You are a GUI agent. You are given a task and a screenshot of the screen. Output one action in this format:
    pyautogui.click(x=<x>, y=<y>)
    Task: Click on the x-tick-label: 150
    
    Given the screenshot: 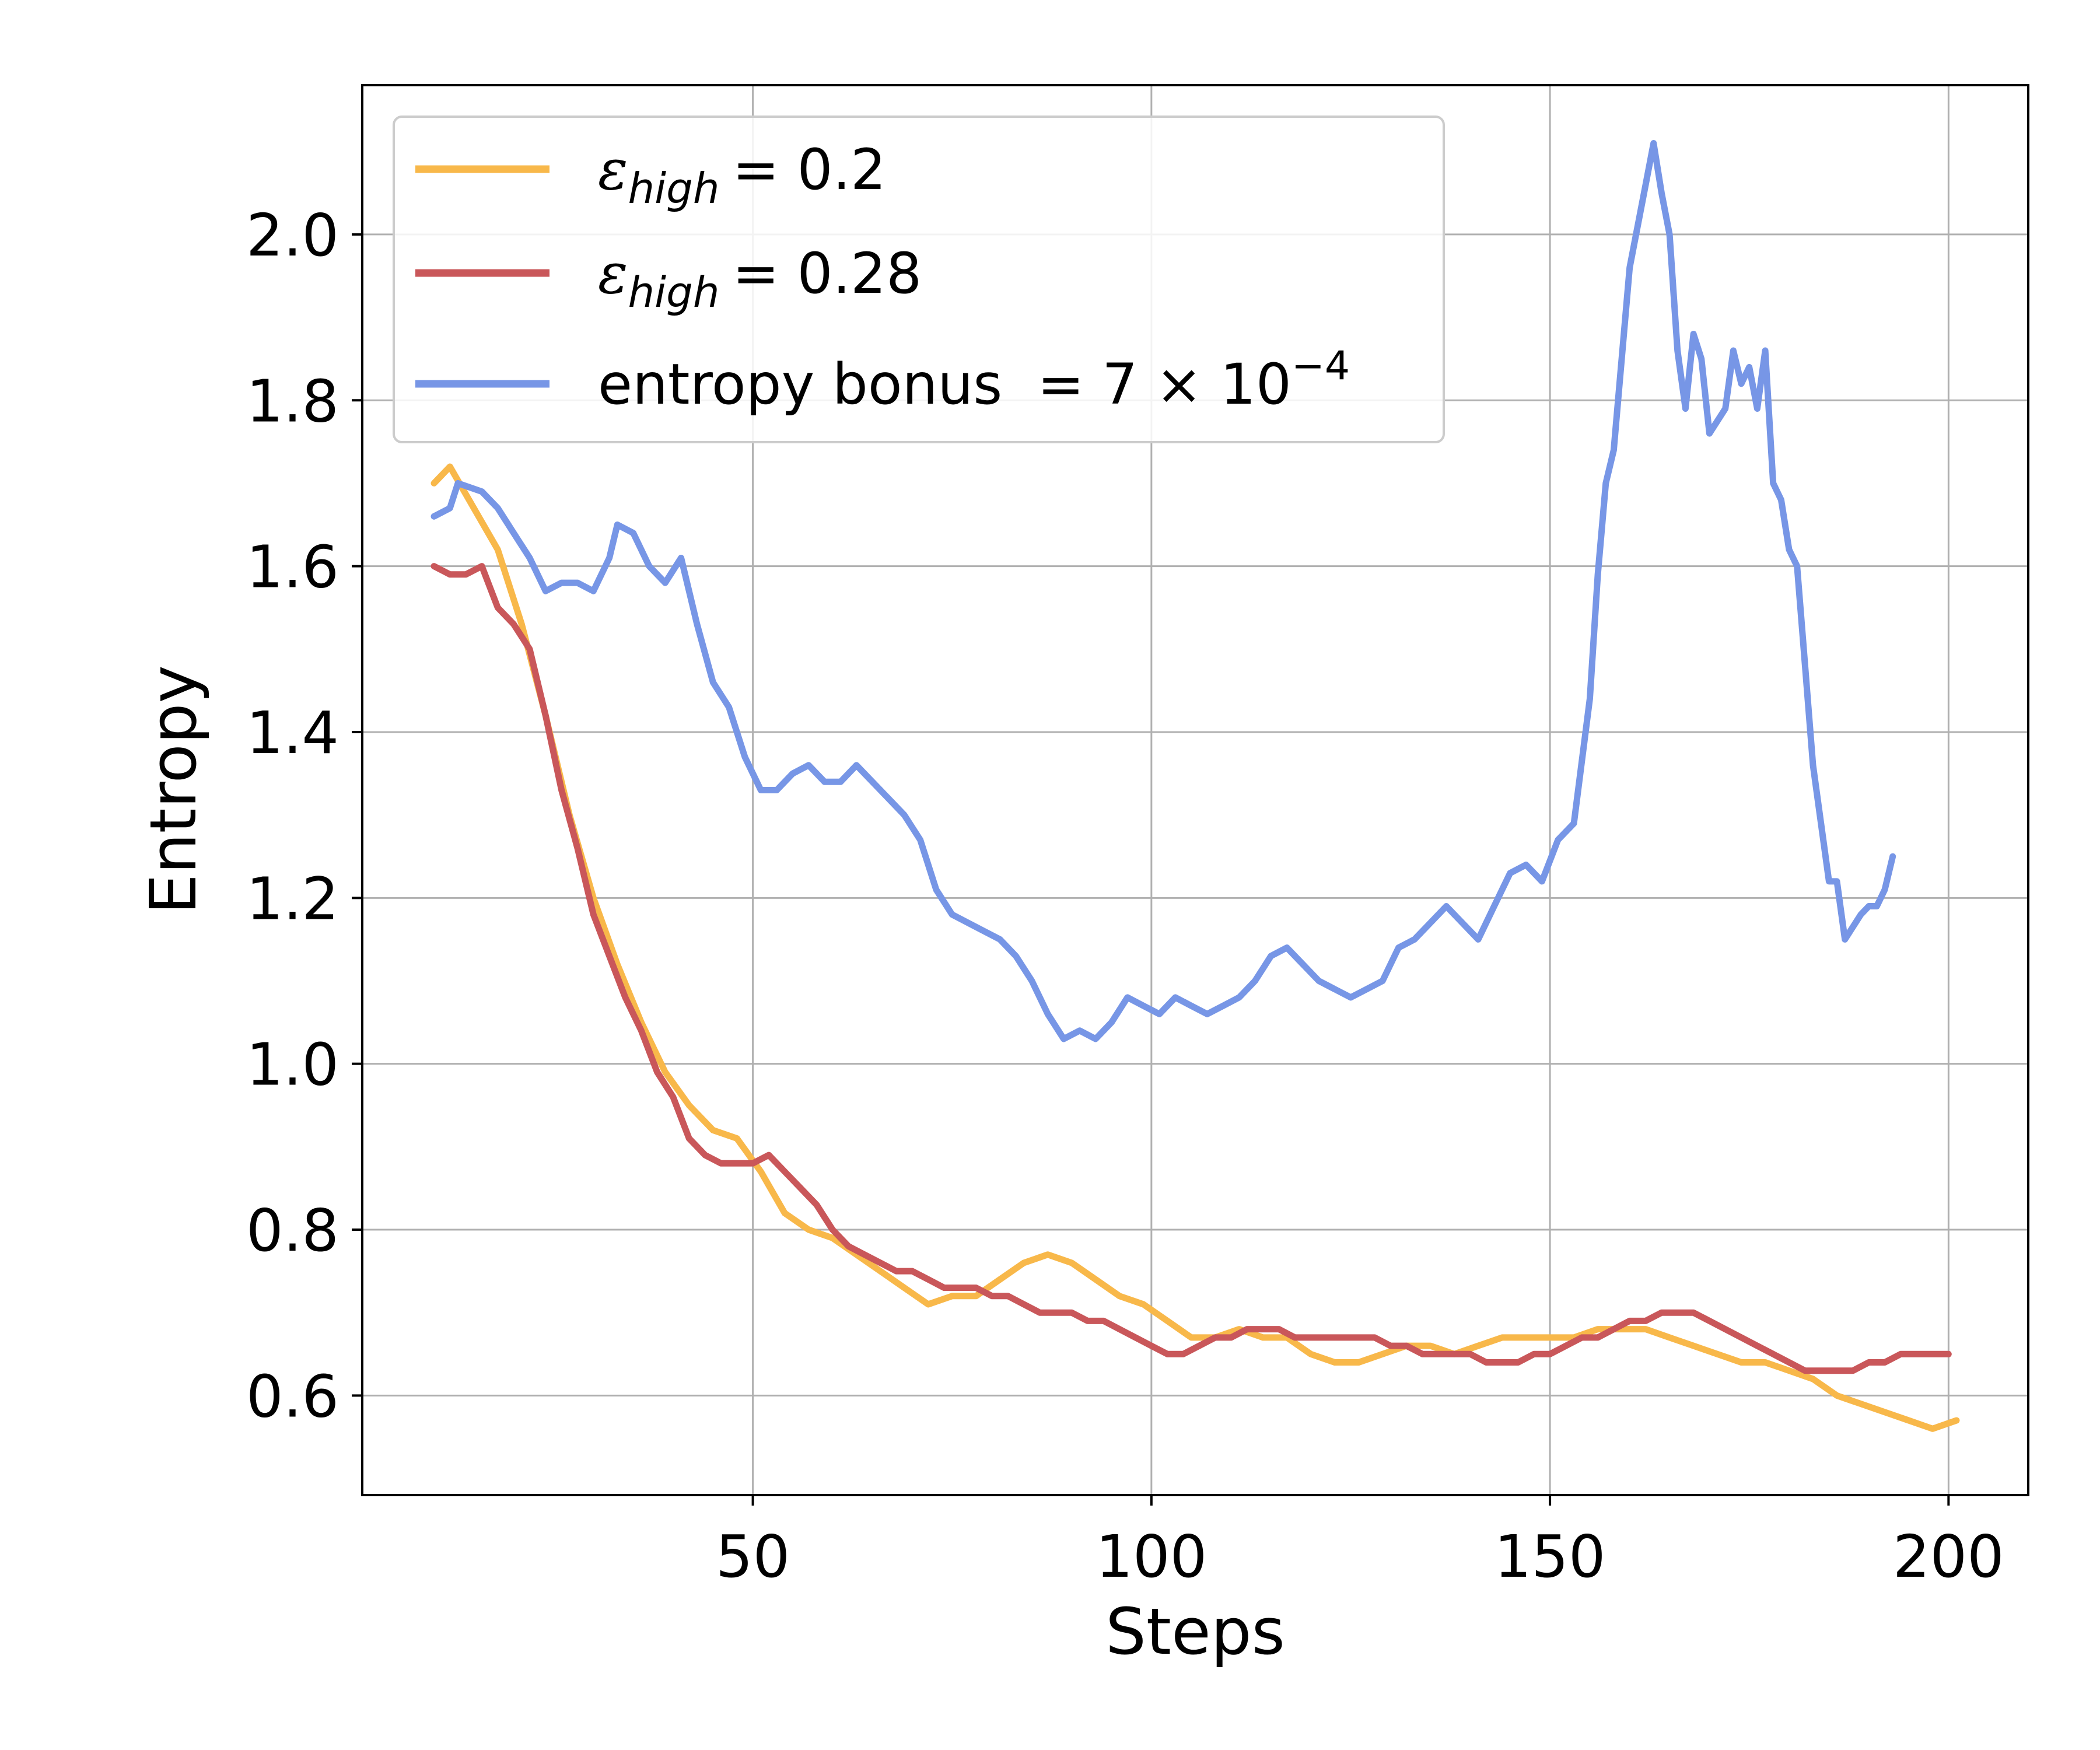 What is the action you would take?
    pyautogui.click(x=1550, y=1556)
    